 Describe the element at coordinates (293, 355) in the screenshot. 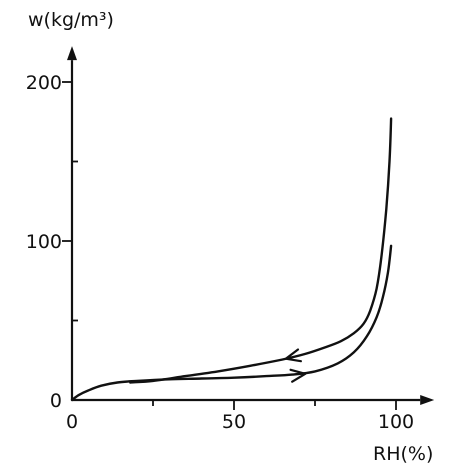

I see `desorption-arrow` at that location.